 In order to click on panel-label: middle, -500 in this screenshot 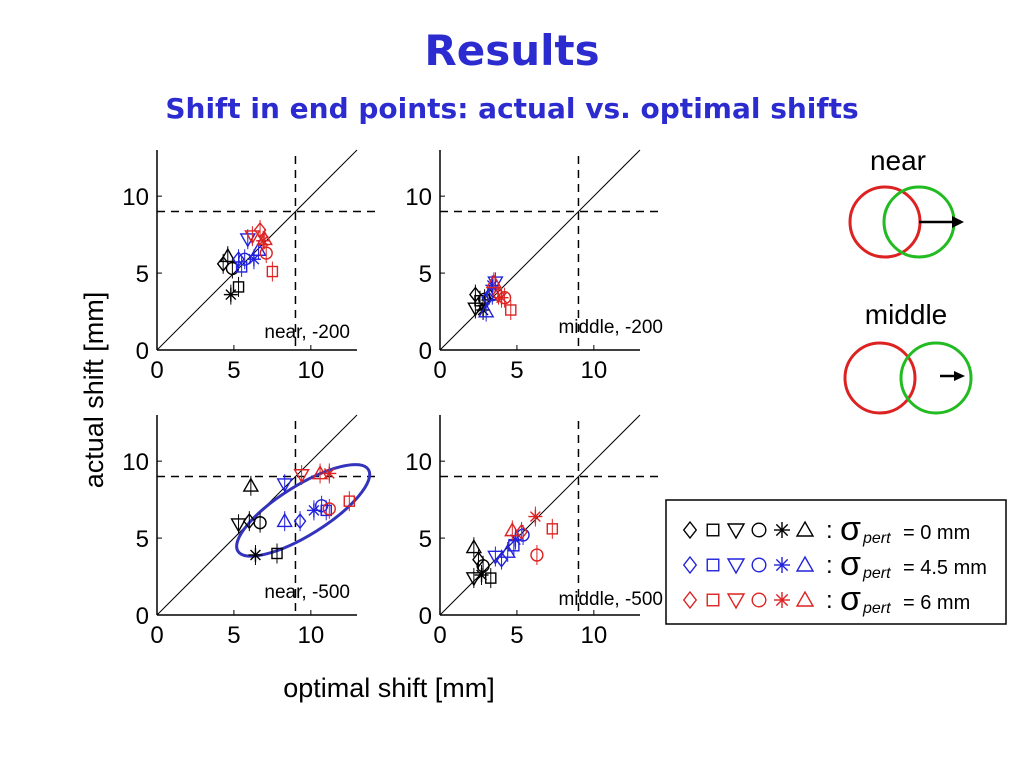, I will do `click(610, 599)`.